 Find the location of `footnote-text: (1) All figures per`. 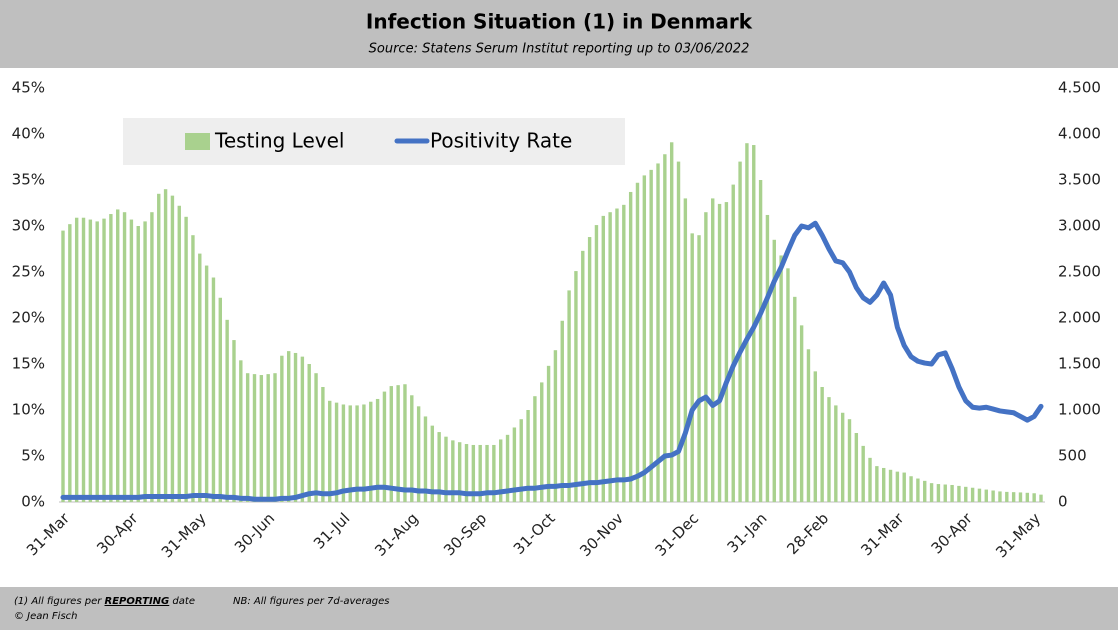

footnote-text: (1) All figures per is located at coordinates (59, 601).